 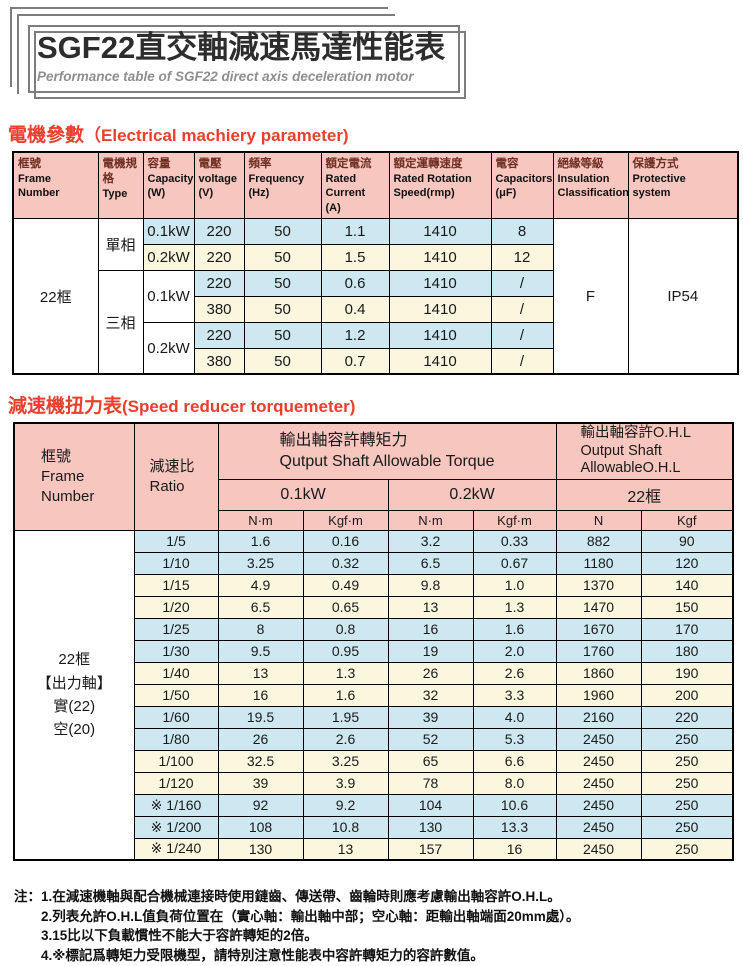 What do you see at coordinates (522, 185) in the screenshot?
I see `column-header: 電容 Capacitors (μF)` at bounding box center [522, 185].